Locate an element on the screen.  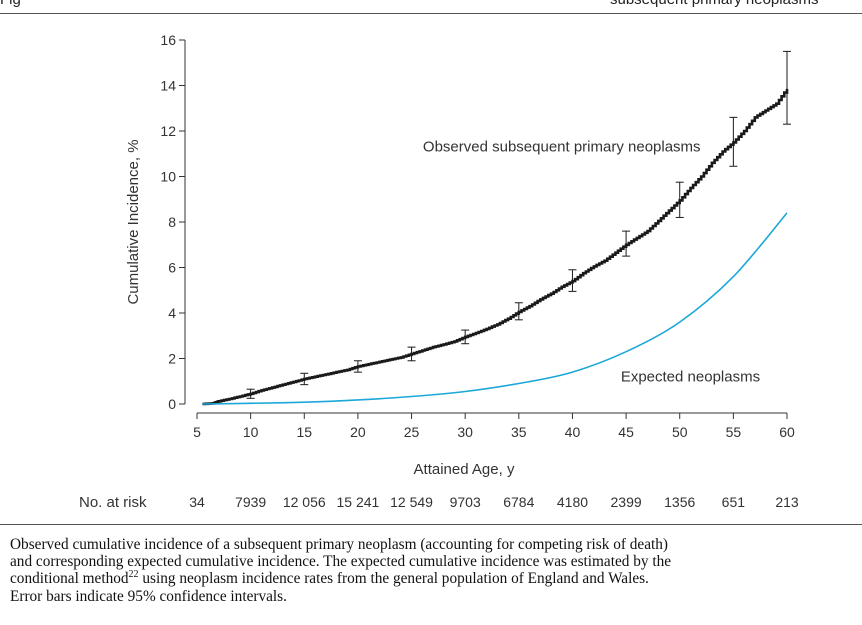
figure-title-fragment: subsequent primary neoplasms is located at coordinates (714, 4).